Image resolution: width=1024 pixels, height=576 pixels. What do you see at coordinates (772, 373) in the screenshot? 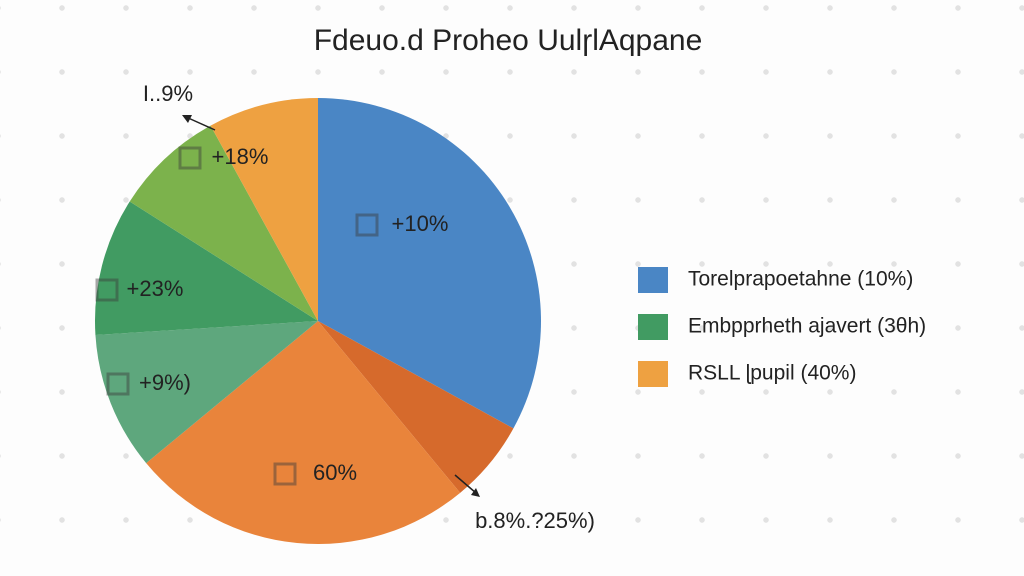
I see `legend-label: RSLL ɭpupil (40%)` at bounding box center [772, 373].